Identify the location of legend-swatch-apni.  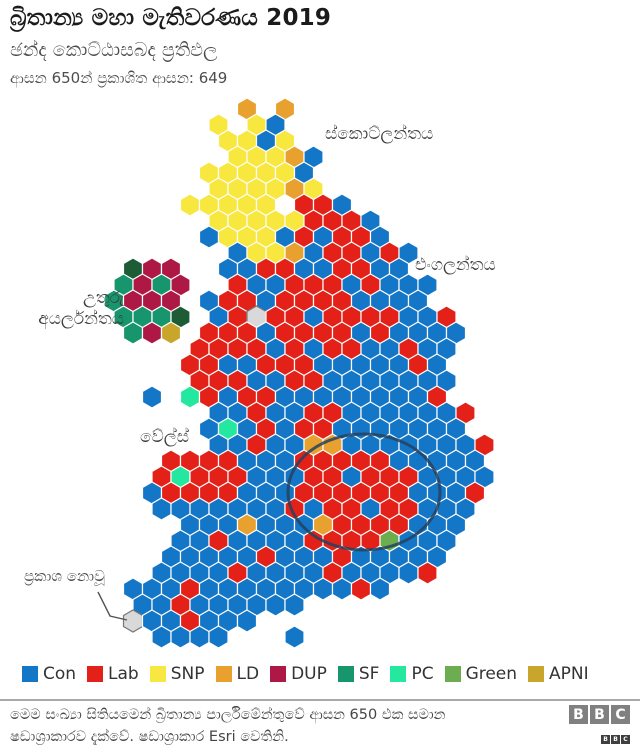
(536, 674).